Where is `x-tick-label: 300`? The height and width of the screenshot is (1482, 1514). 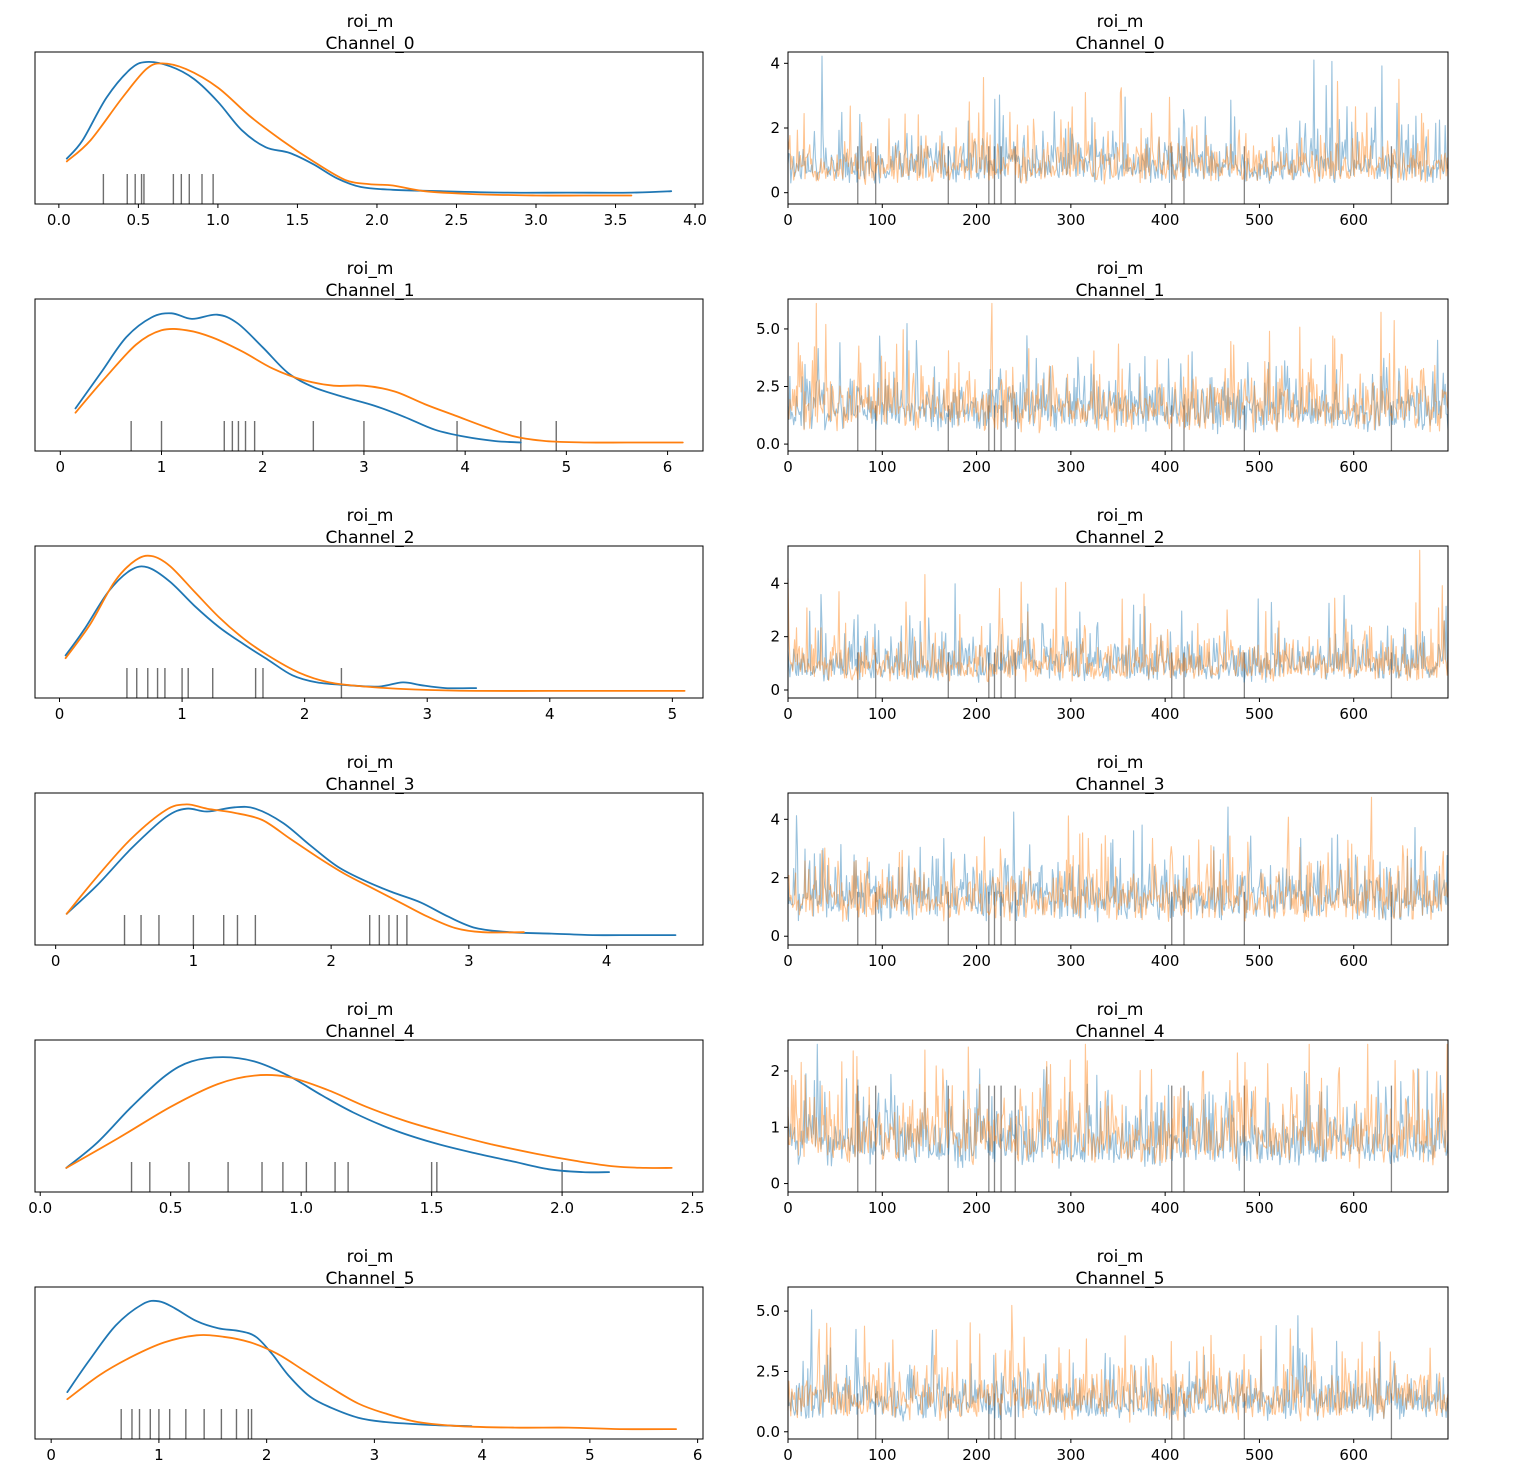 x-tick-label: 300 is located at coordinates (1071, 961).